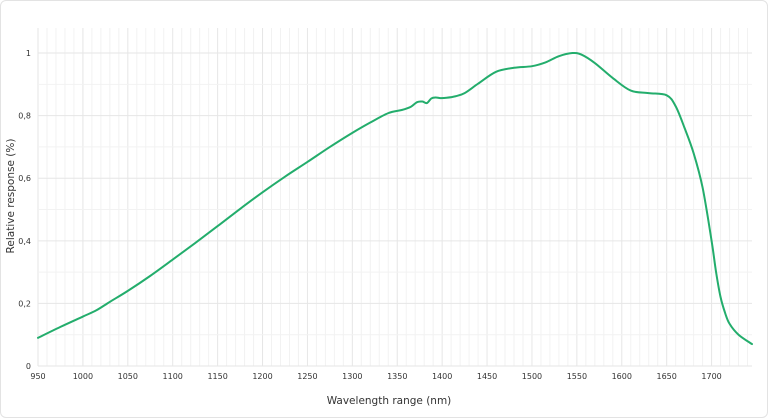  What do you see at coordinates (217, 376) in the screenshot?
I see `x-tick-label: 1150` at bounding box center [217, 376].